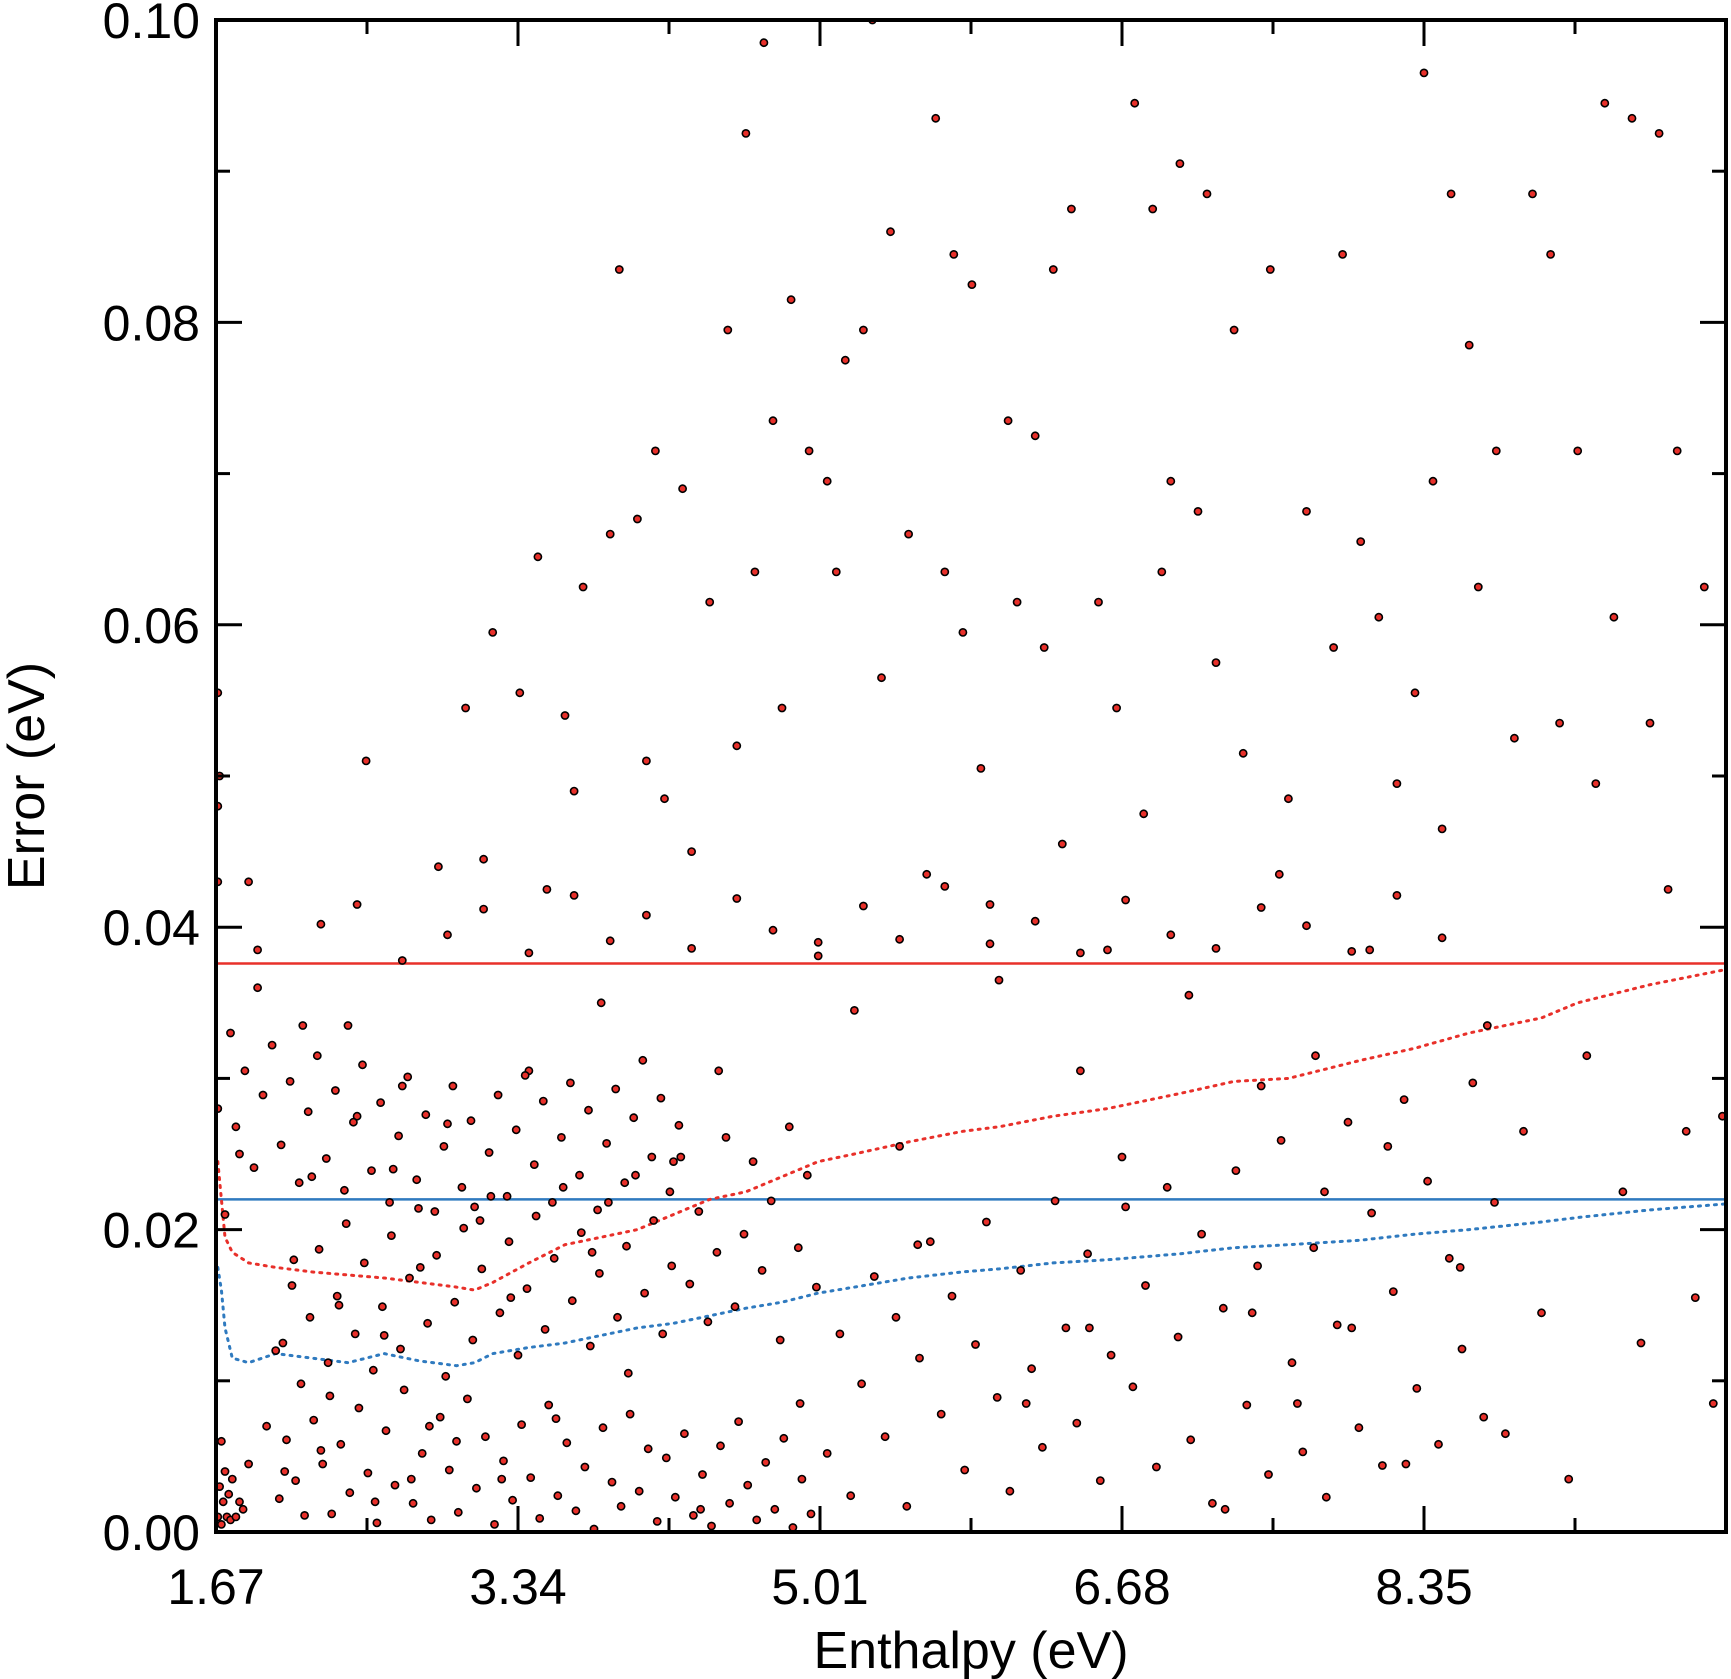  What do you see at coordinates (151, 1533) in the screenshot?
I see `y-tick-label: 0.00` at bounding box center [151, 1533].